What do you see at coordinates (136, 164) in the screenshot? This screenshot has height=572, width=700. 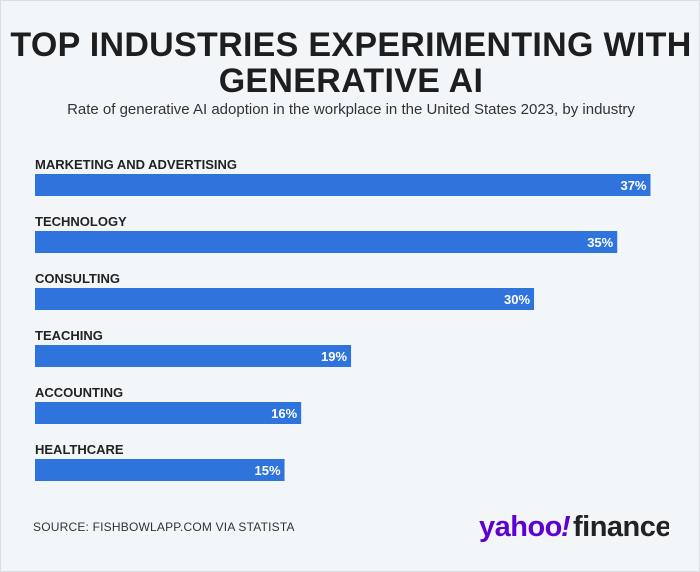 I see `category-label: MARKETING AND ADVERTISING` at bounding box center [136, 164].